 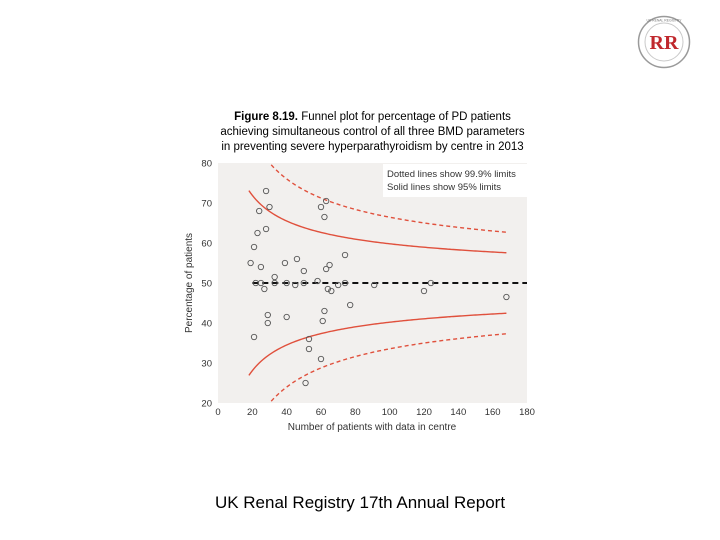 I want to click on y-tick-label: 60, so click(x=206, y=244).